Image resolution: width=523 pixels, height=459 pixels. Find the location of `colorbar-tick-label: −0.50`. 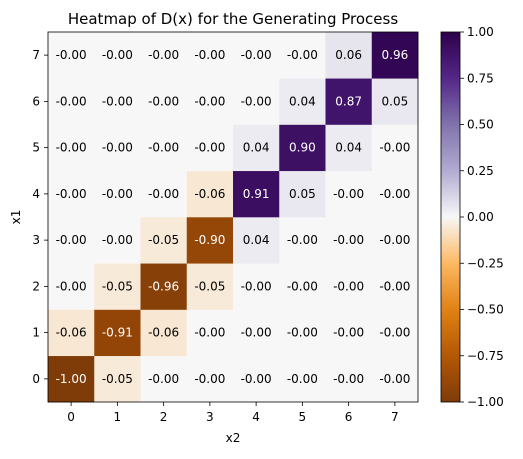

colorbar-tick-label: −0.50 is located at coordinates (485, 310).